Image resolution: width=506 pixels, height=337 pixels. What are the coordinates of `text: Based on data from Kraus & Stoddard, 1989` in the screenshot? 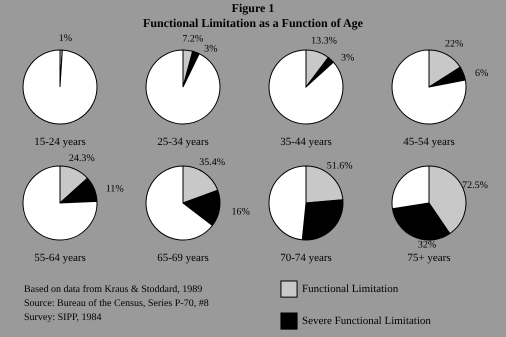 It's located at (114, 290).